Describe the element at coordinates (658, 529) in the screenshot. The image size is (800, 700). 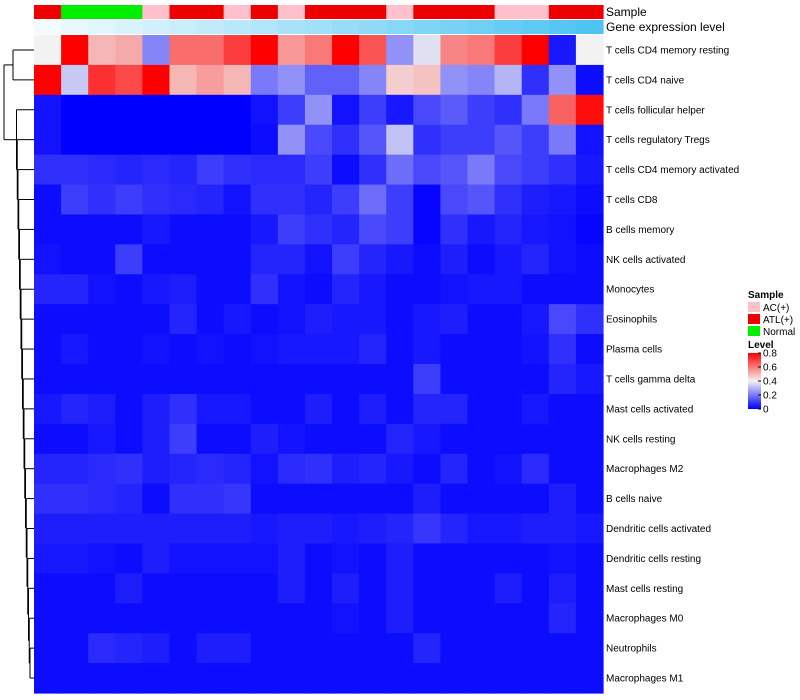
I see `row-label: Dendritic cells activated` at that location.